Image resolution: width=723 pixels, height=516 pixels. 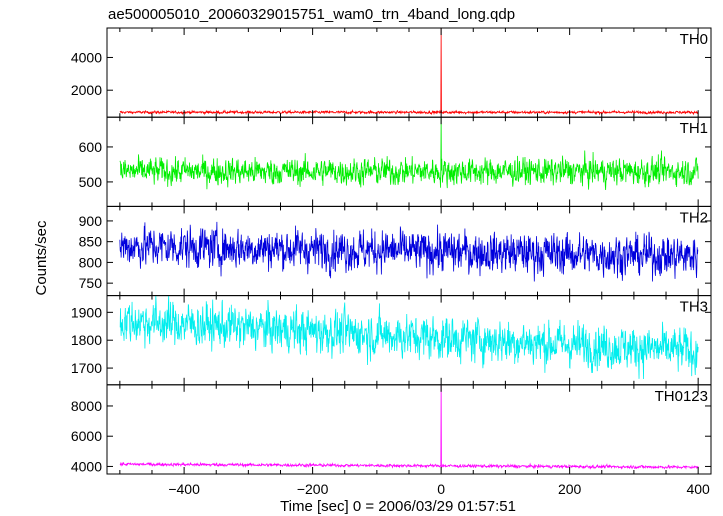 What do you see at coordinates (91, 262) in the screenshot?
I see `y-tick-label: 800` at bounding box center [91, 262].